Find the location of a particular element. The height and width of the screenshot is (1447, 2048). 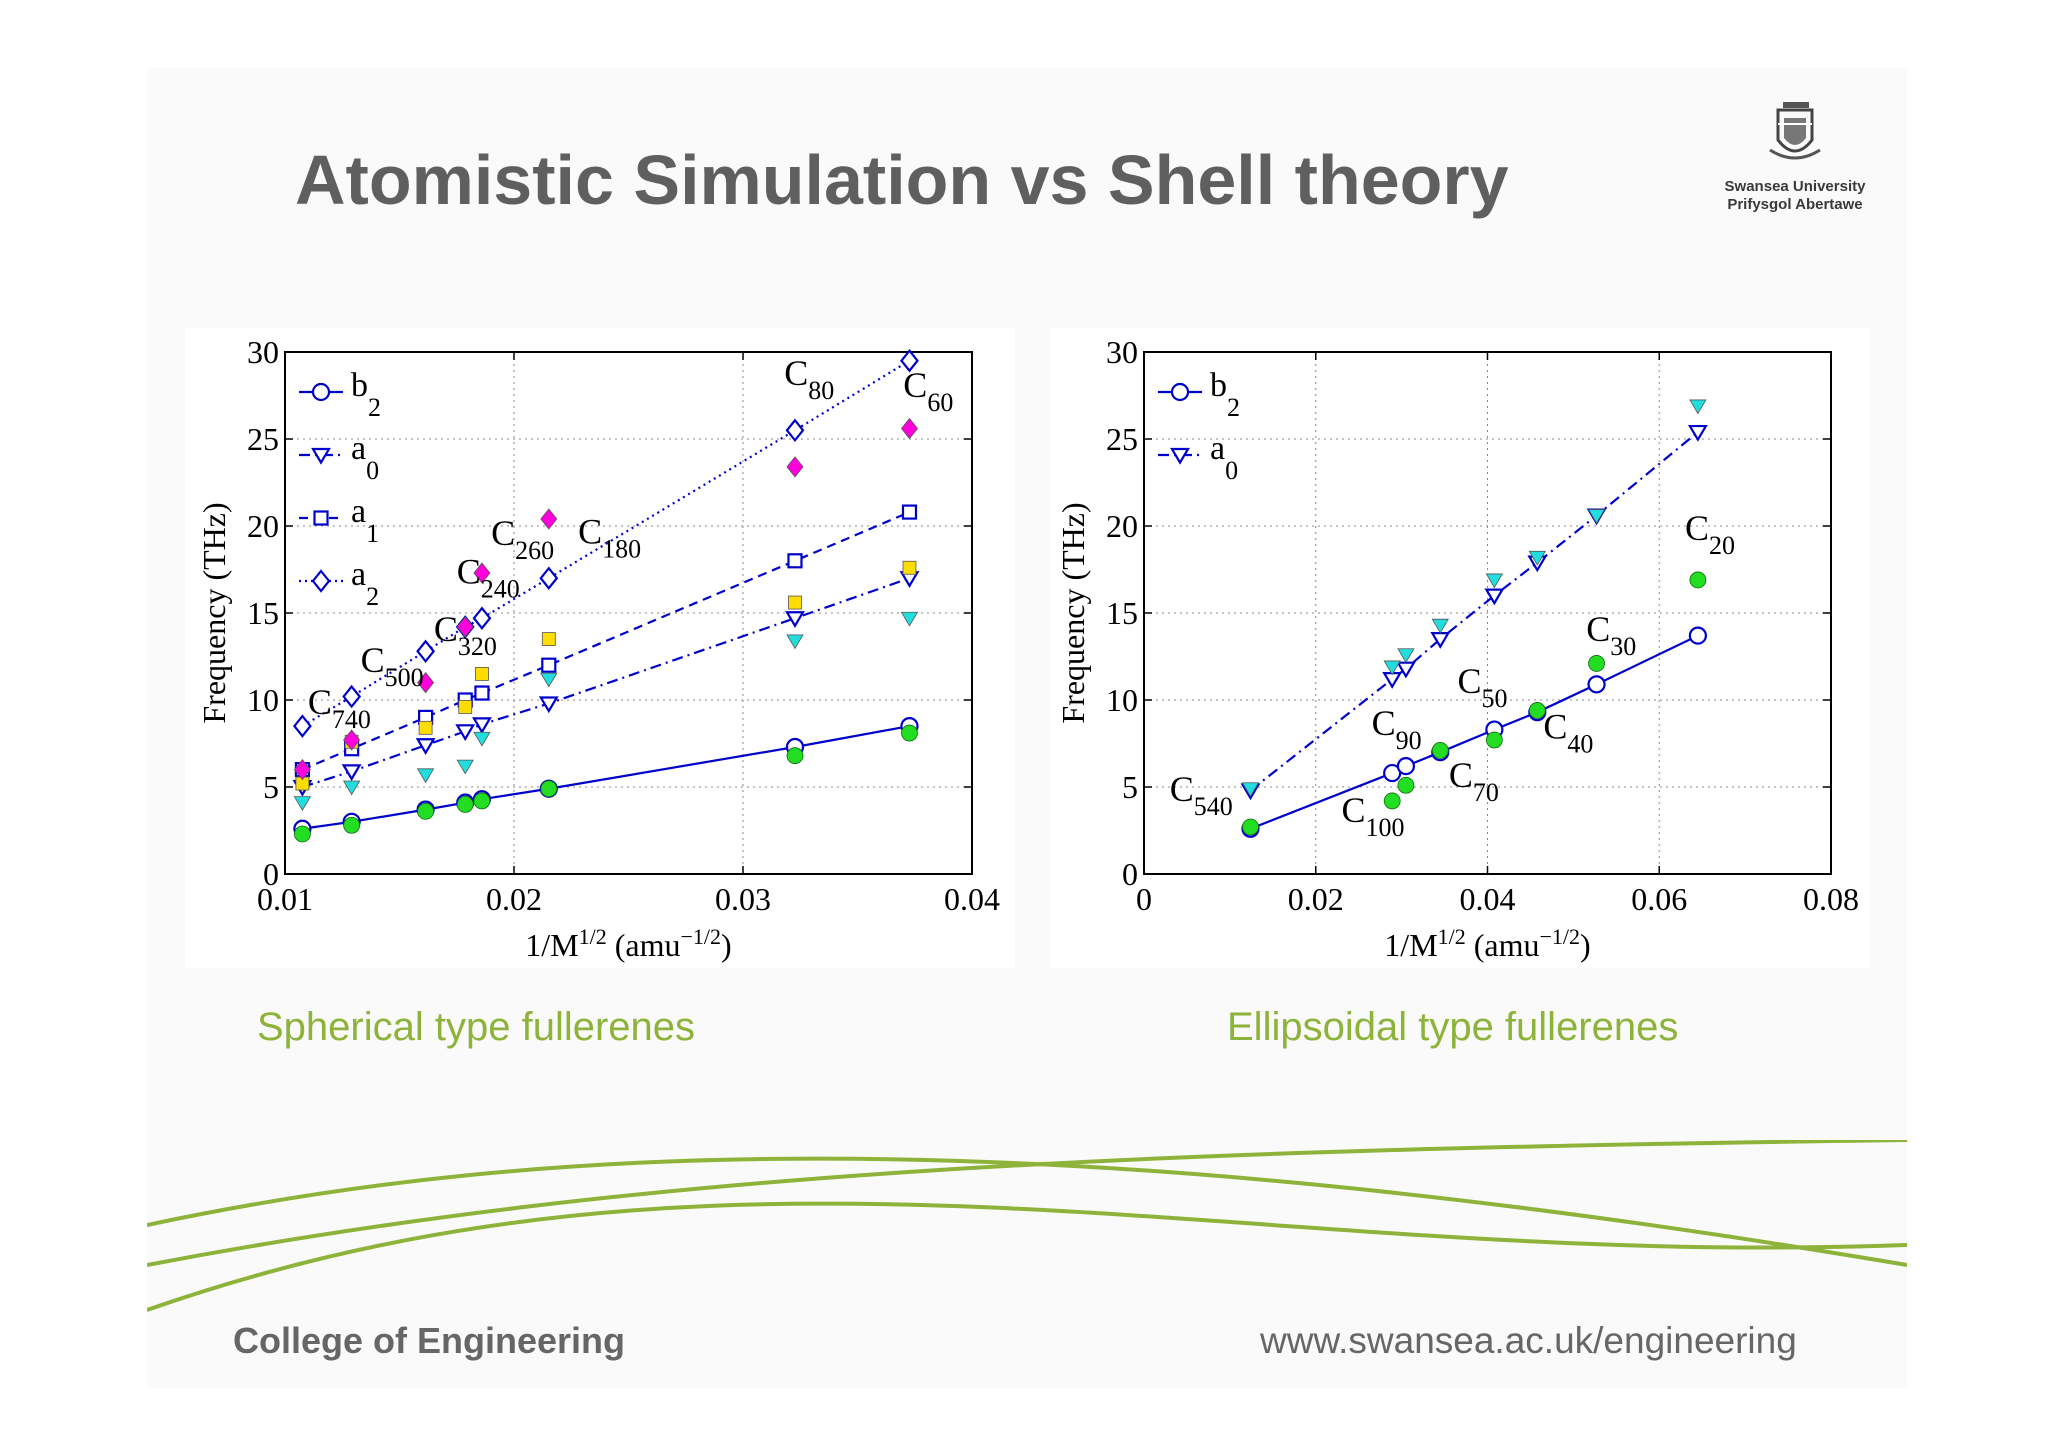

university-logo: Swansea University Prifysgol Abertawe is located at coordinates (1795, 160).